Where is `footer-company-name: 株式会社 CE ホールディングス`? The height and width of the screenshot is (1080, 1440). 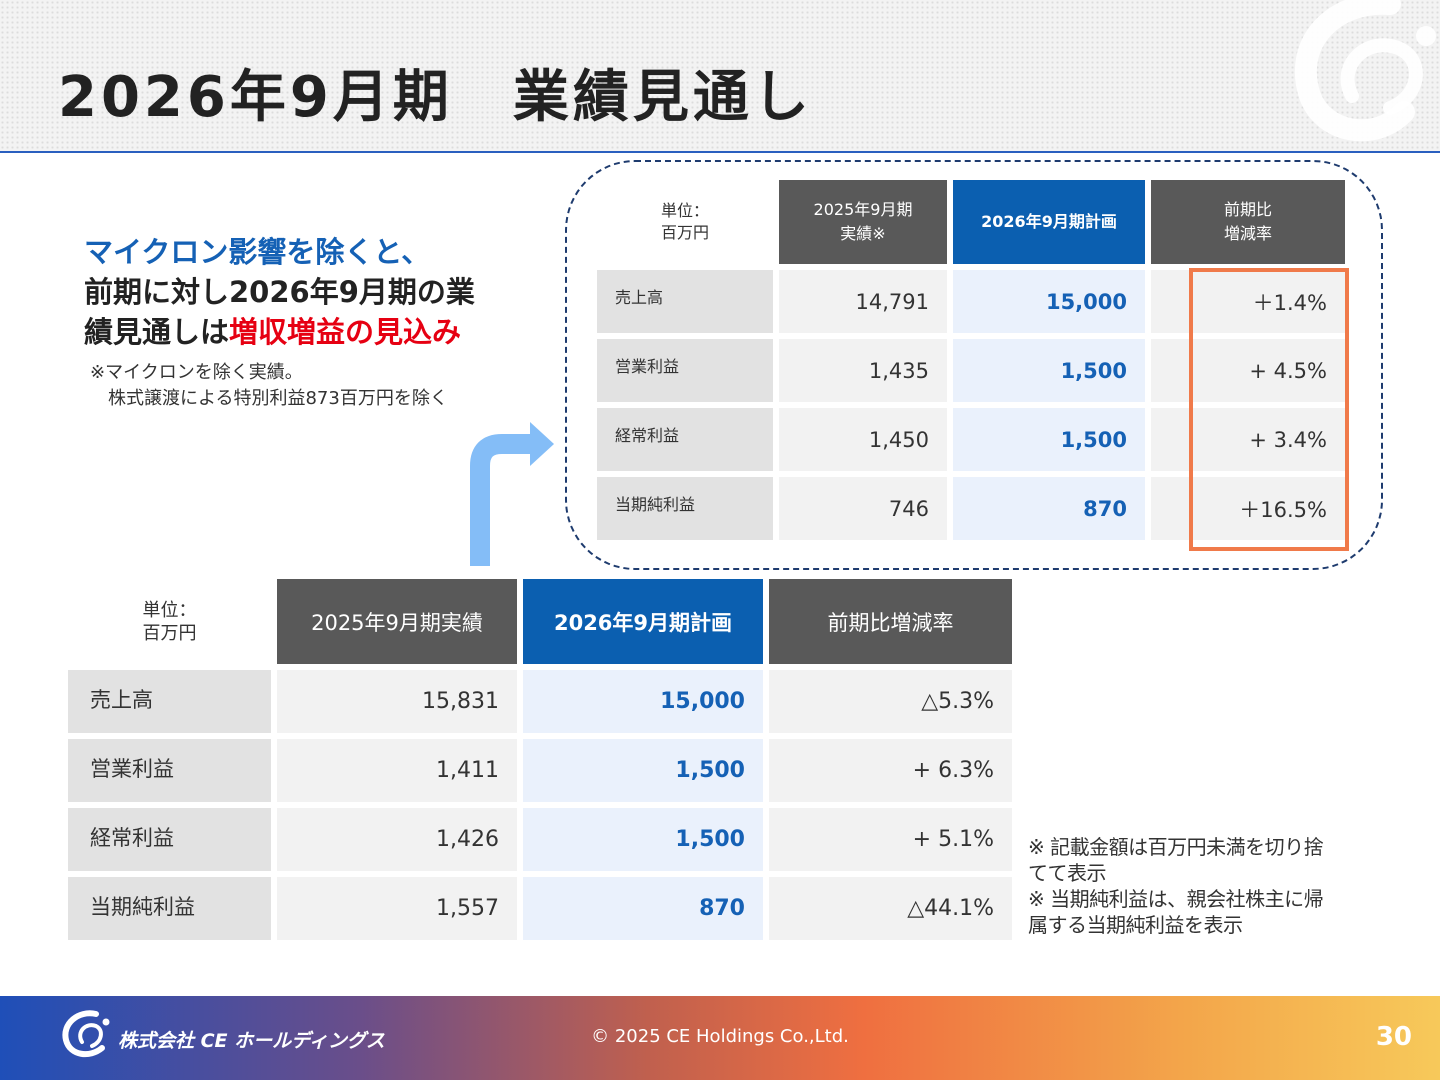 footer-company-name: 株式会社 CE ホールディングス is located at coordinates (251, 1041).